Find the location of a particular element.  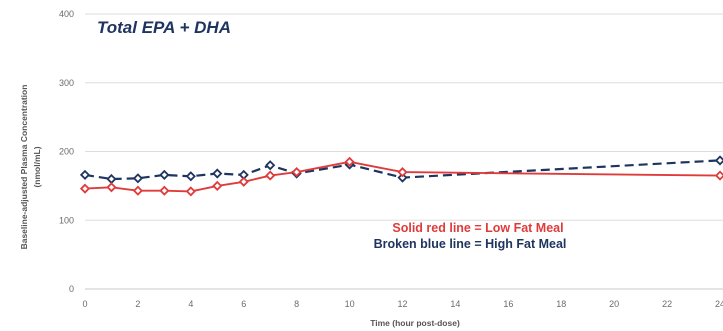

x-tick-labels: 0 2 4 6 8 10 12 14 16 18 20 22 24 is located at coordinates (402, 304).